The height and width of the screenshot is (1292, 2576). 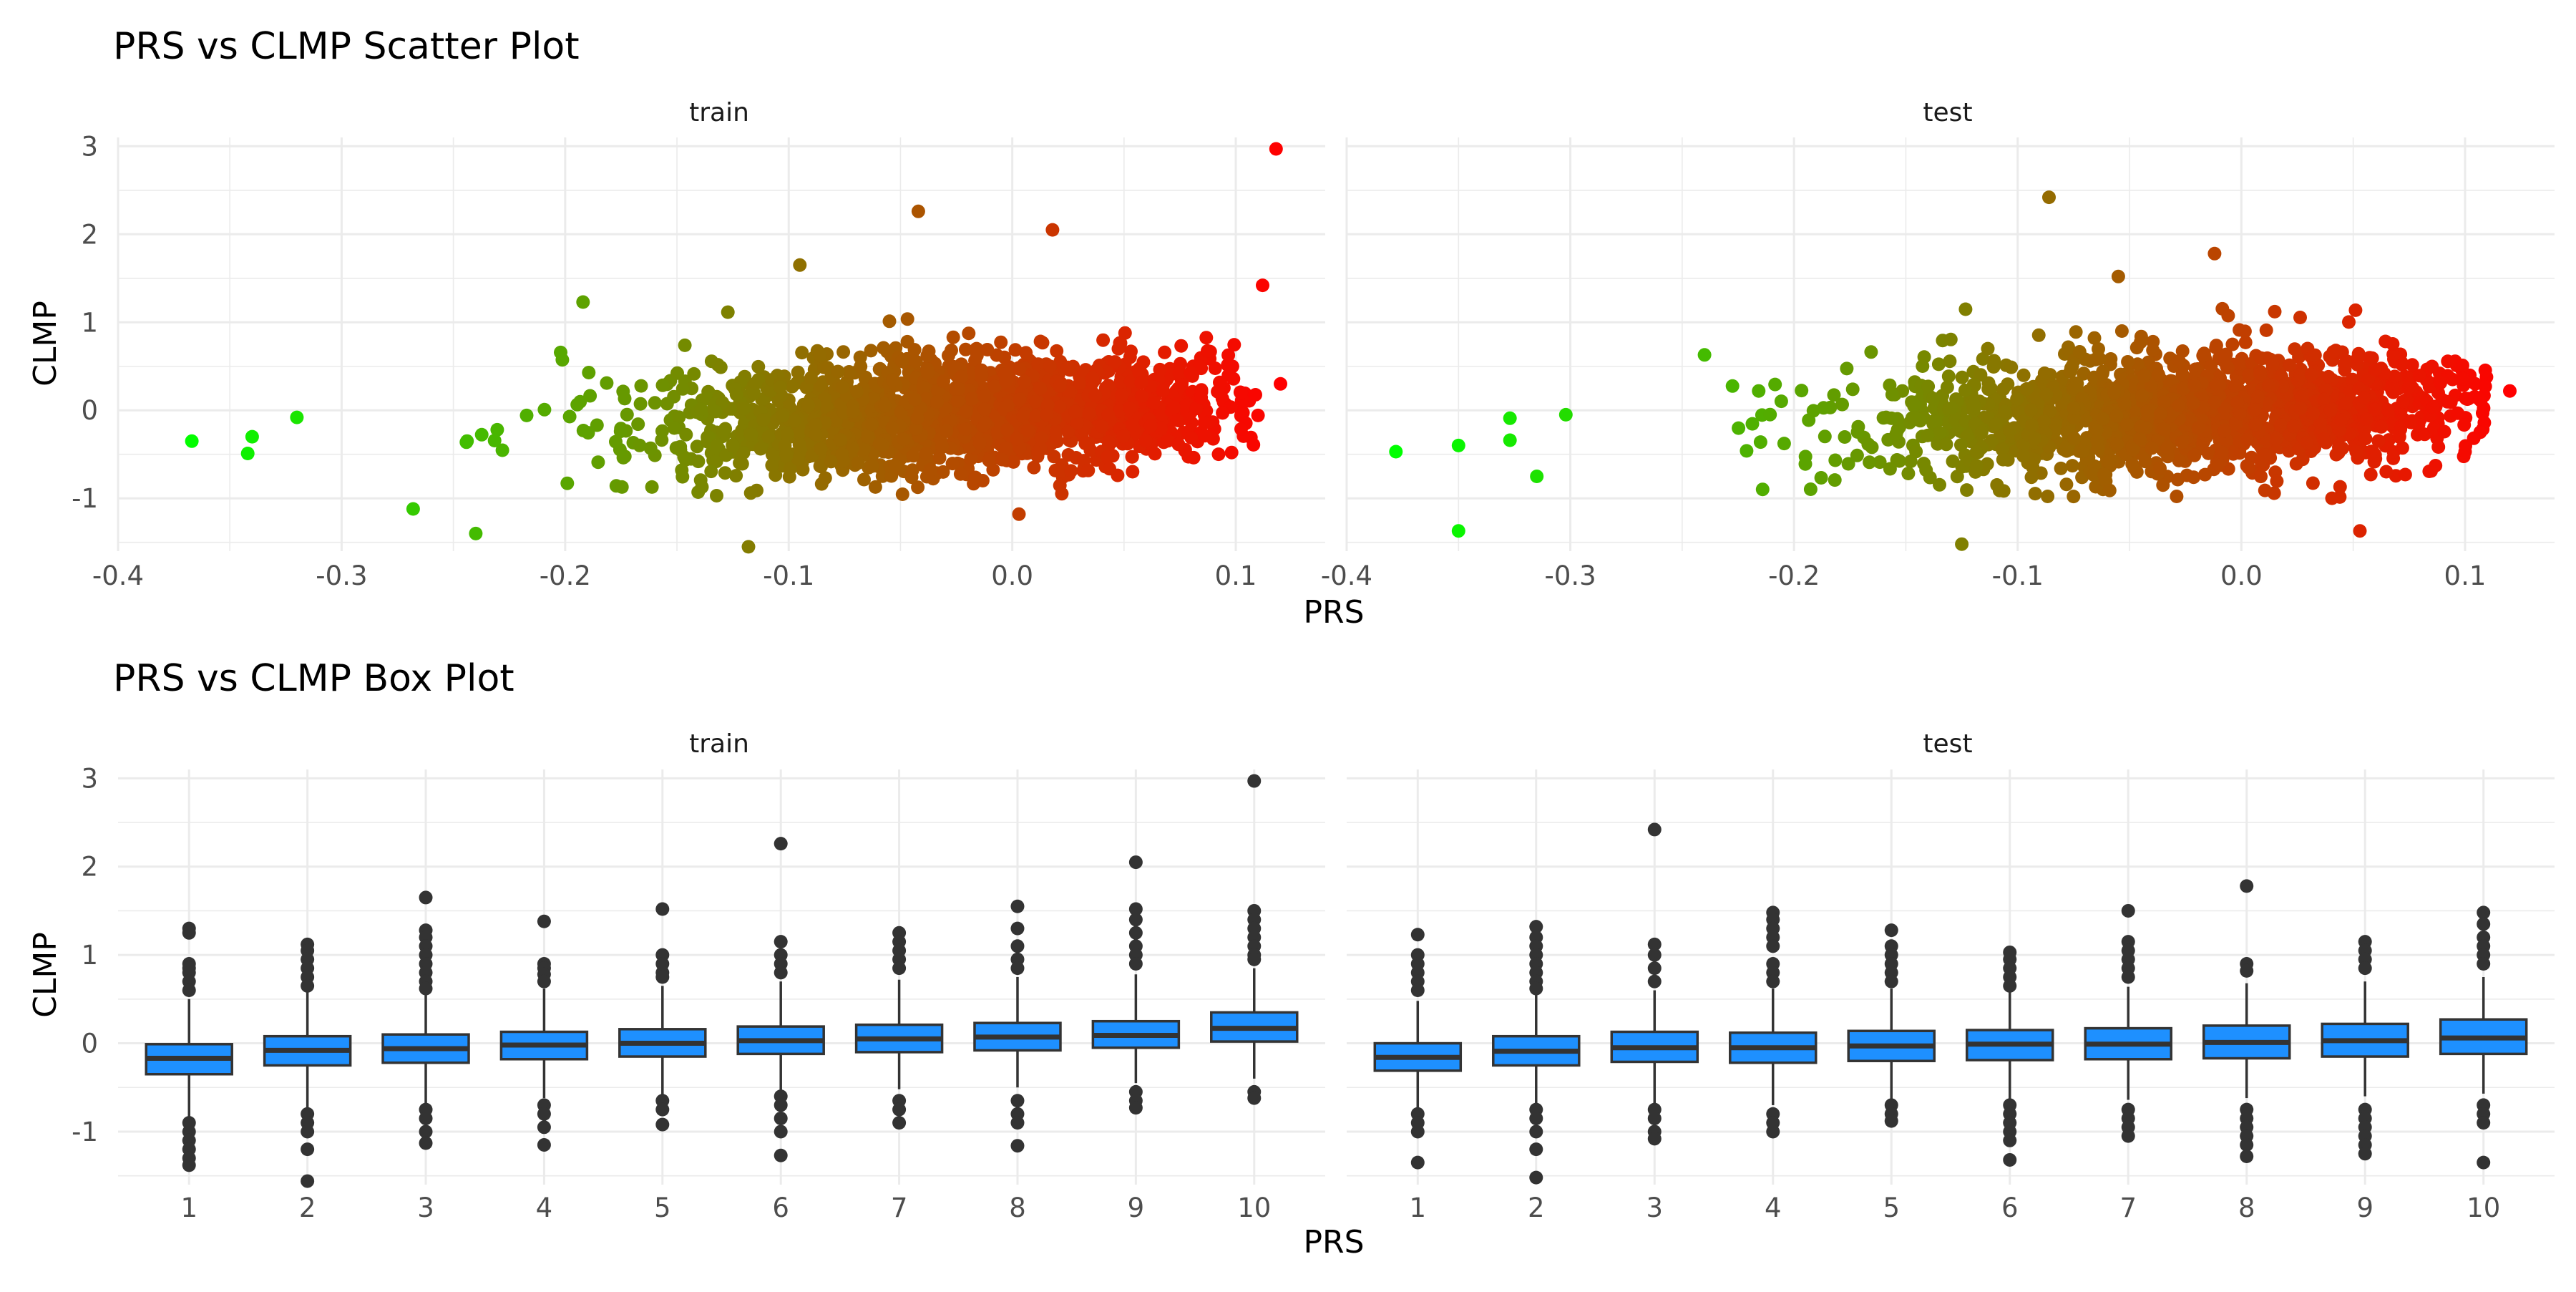 I want to click on scatter-y-tick-labels: -1 0 1 2 3, so click(x=85, y=322).